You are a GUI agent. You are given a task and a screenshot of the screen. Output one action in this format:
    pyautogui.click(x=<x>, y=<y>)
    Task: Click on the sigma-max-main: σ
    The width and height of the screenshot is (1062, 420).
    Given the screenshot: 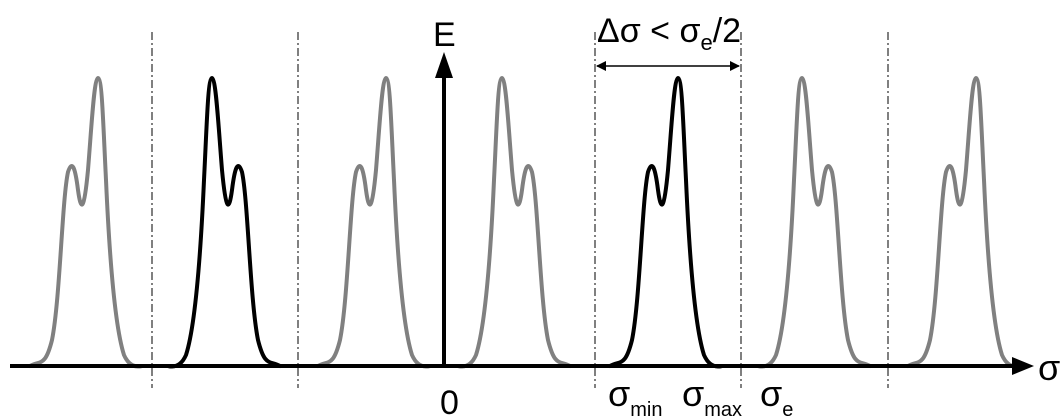 What is the action you would take?
    pyautogui.click(x=693, y=393)
    